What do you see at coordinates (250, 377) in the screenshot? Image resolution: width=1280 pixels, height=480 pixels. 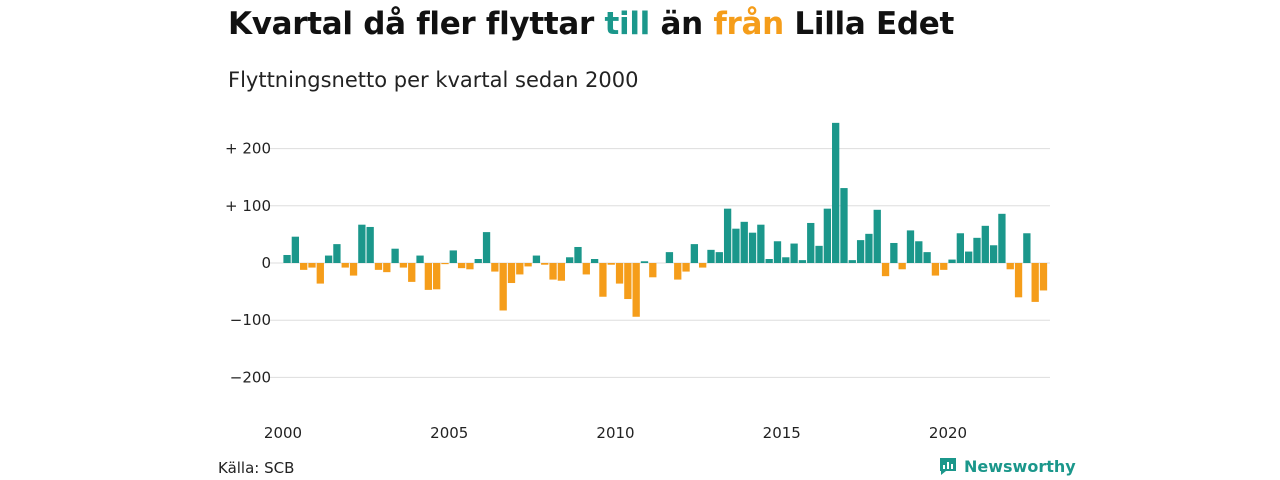 I see `y-tick-label: −200` at bounding box center [250, 377].